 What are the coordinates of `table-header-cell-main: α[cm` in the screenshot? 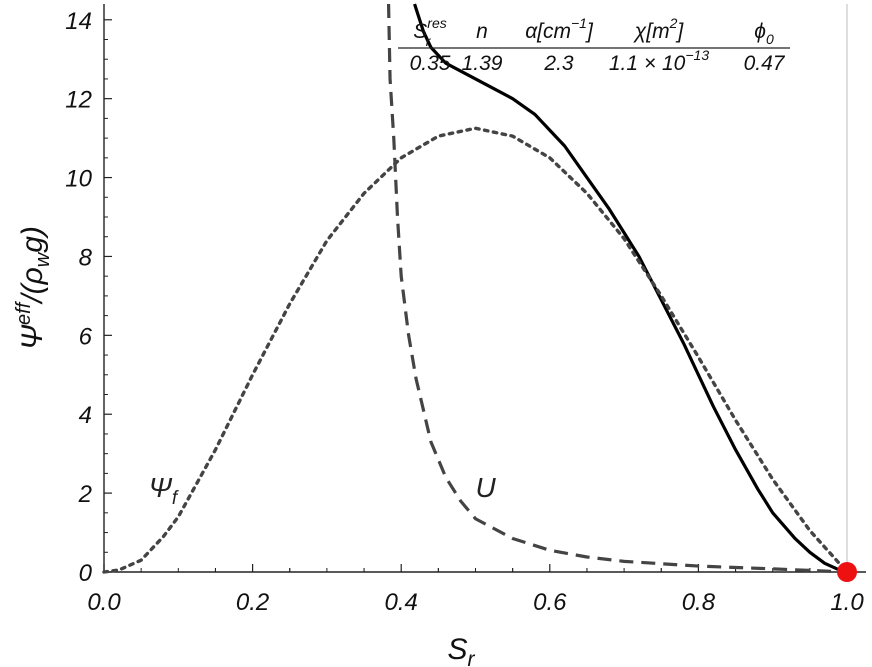 It's located at (548, 31).